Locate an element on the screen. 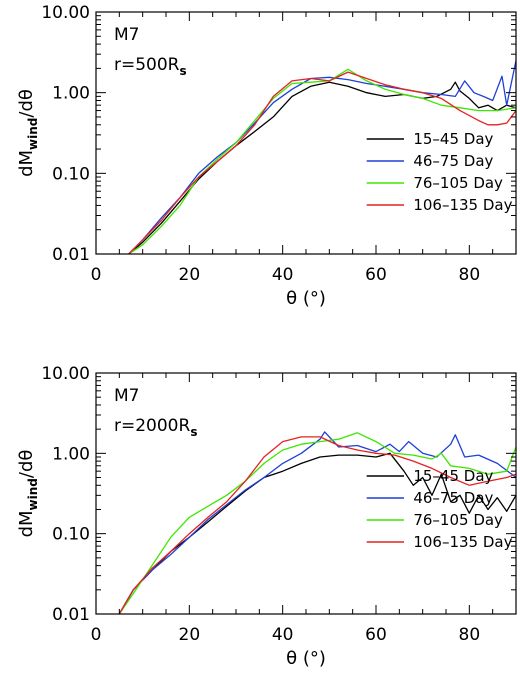  radius-annotation: r=500Rs is located at coordinates (150, 66).